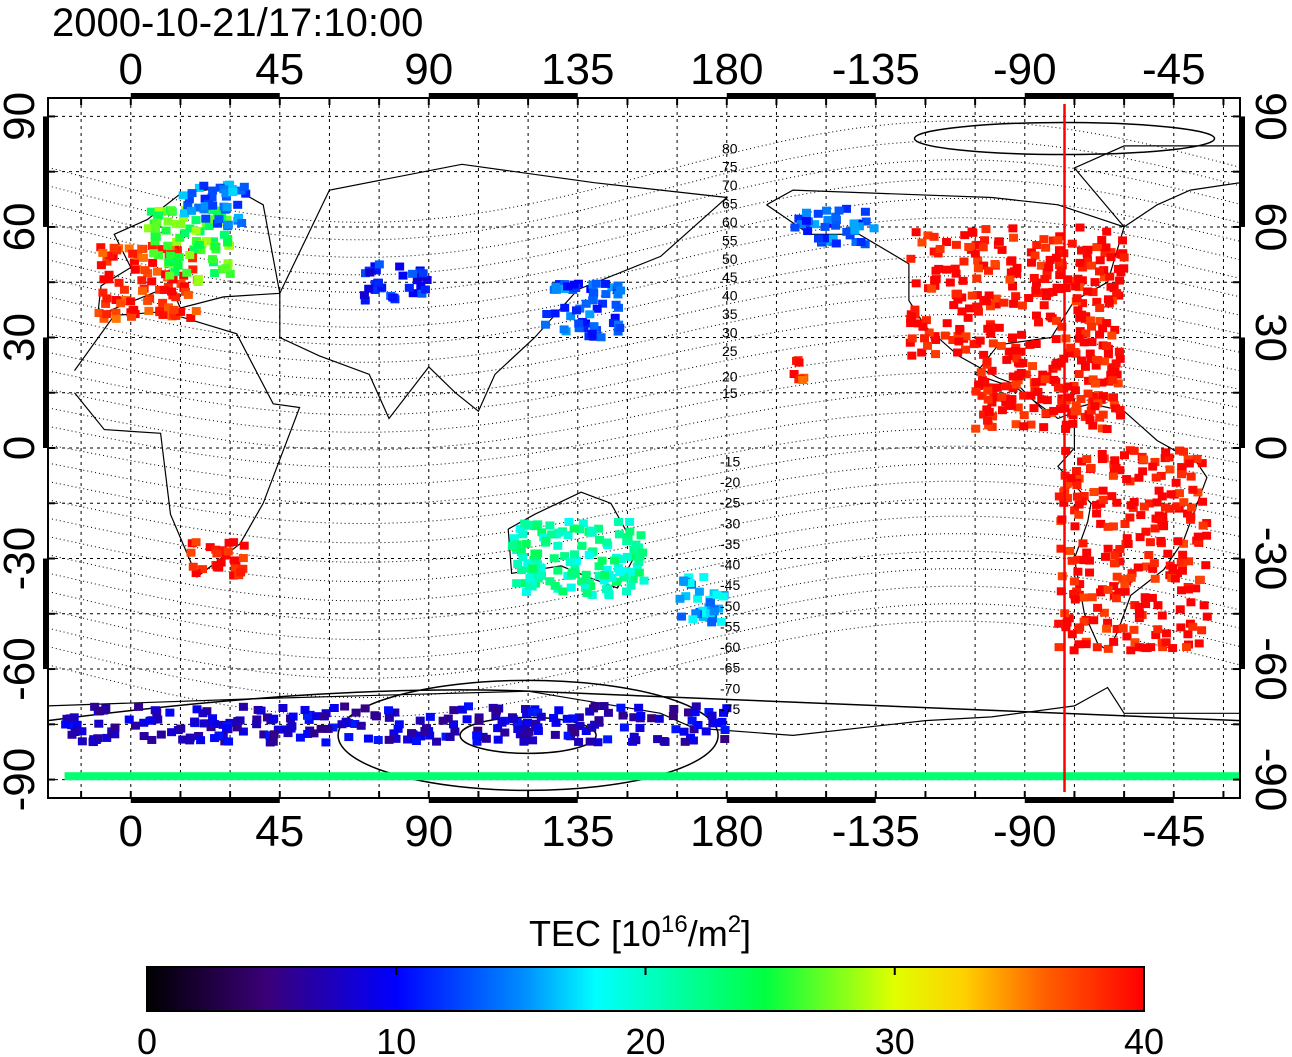 Image resolution: width=1292 pixels, height=1057 pixels. I want to click on left-lat-label: 0, so click(22, 448).